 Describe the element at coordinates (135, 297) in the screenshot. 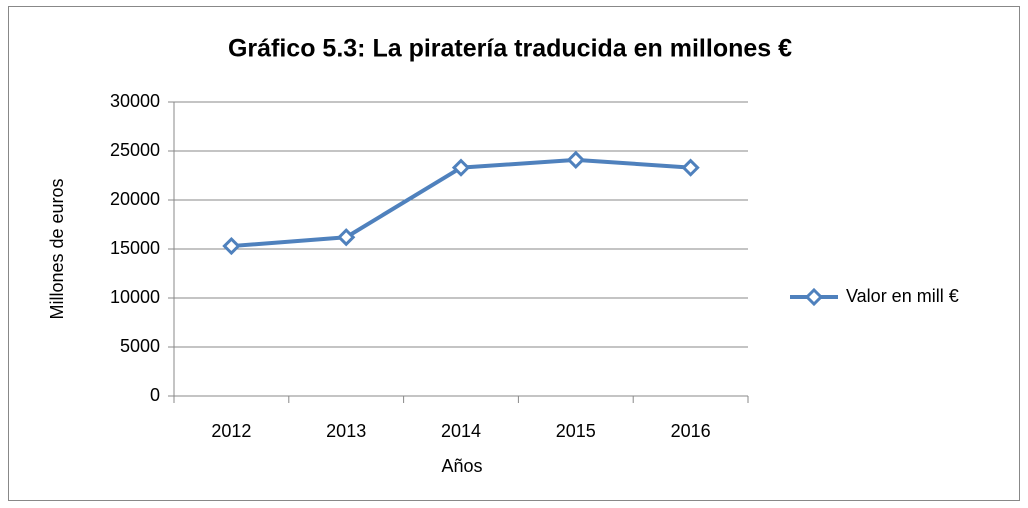

I see `y-tick-label: 10000` at that location.